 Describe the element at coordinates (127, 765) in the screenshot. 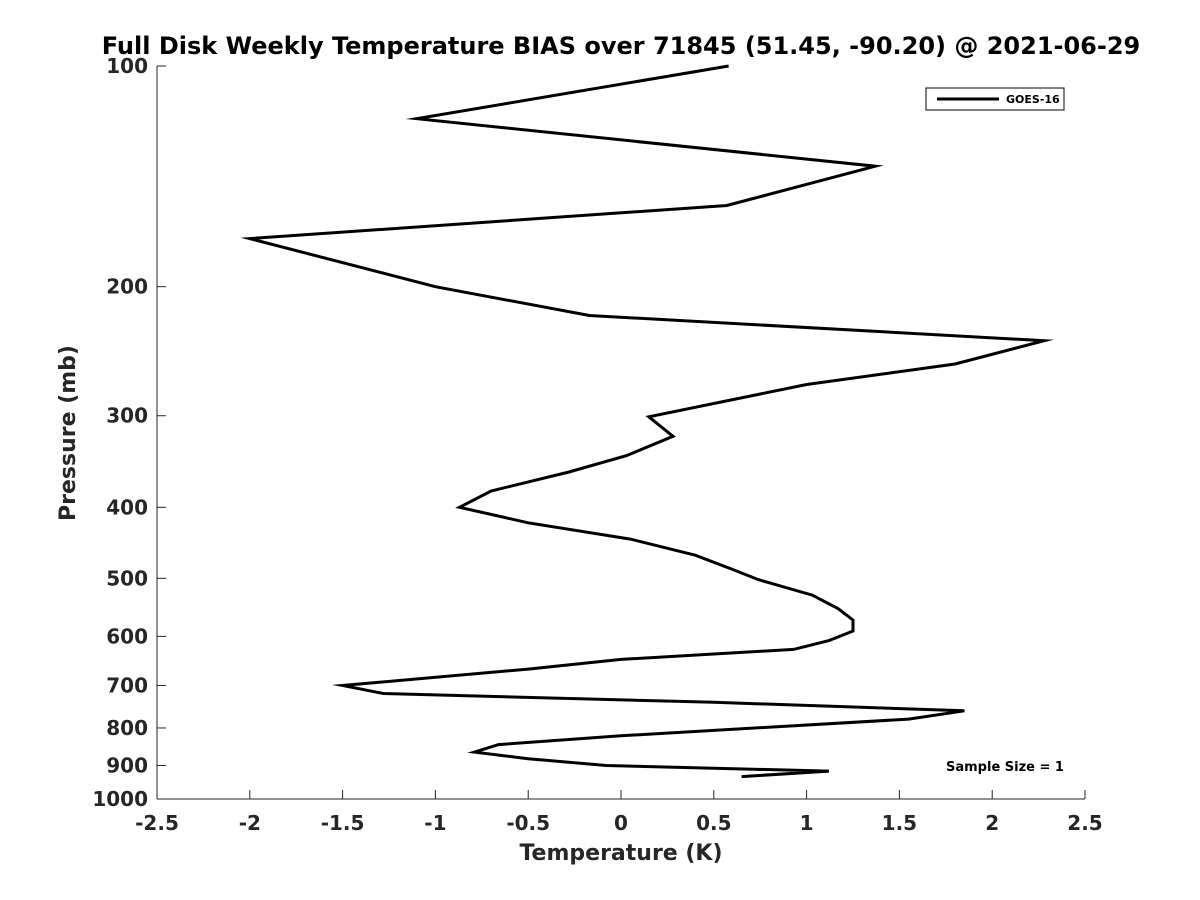

I see `y-tick-label: 900` at that location.